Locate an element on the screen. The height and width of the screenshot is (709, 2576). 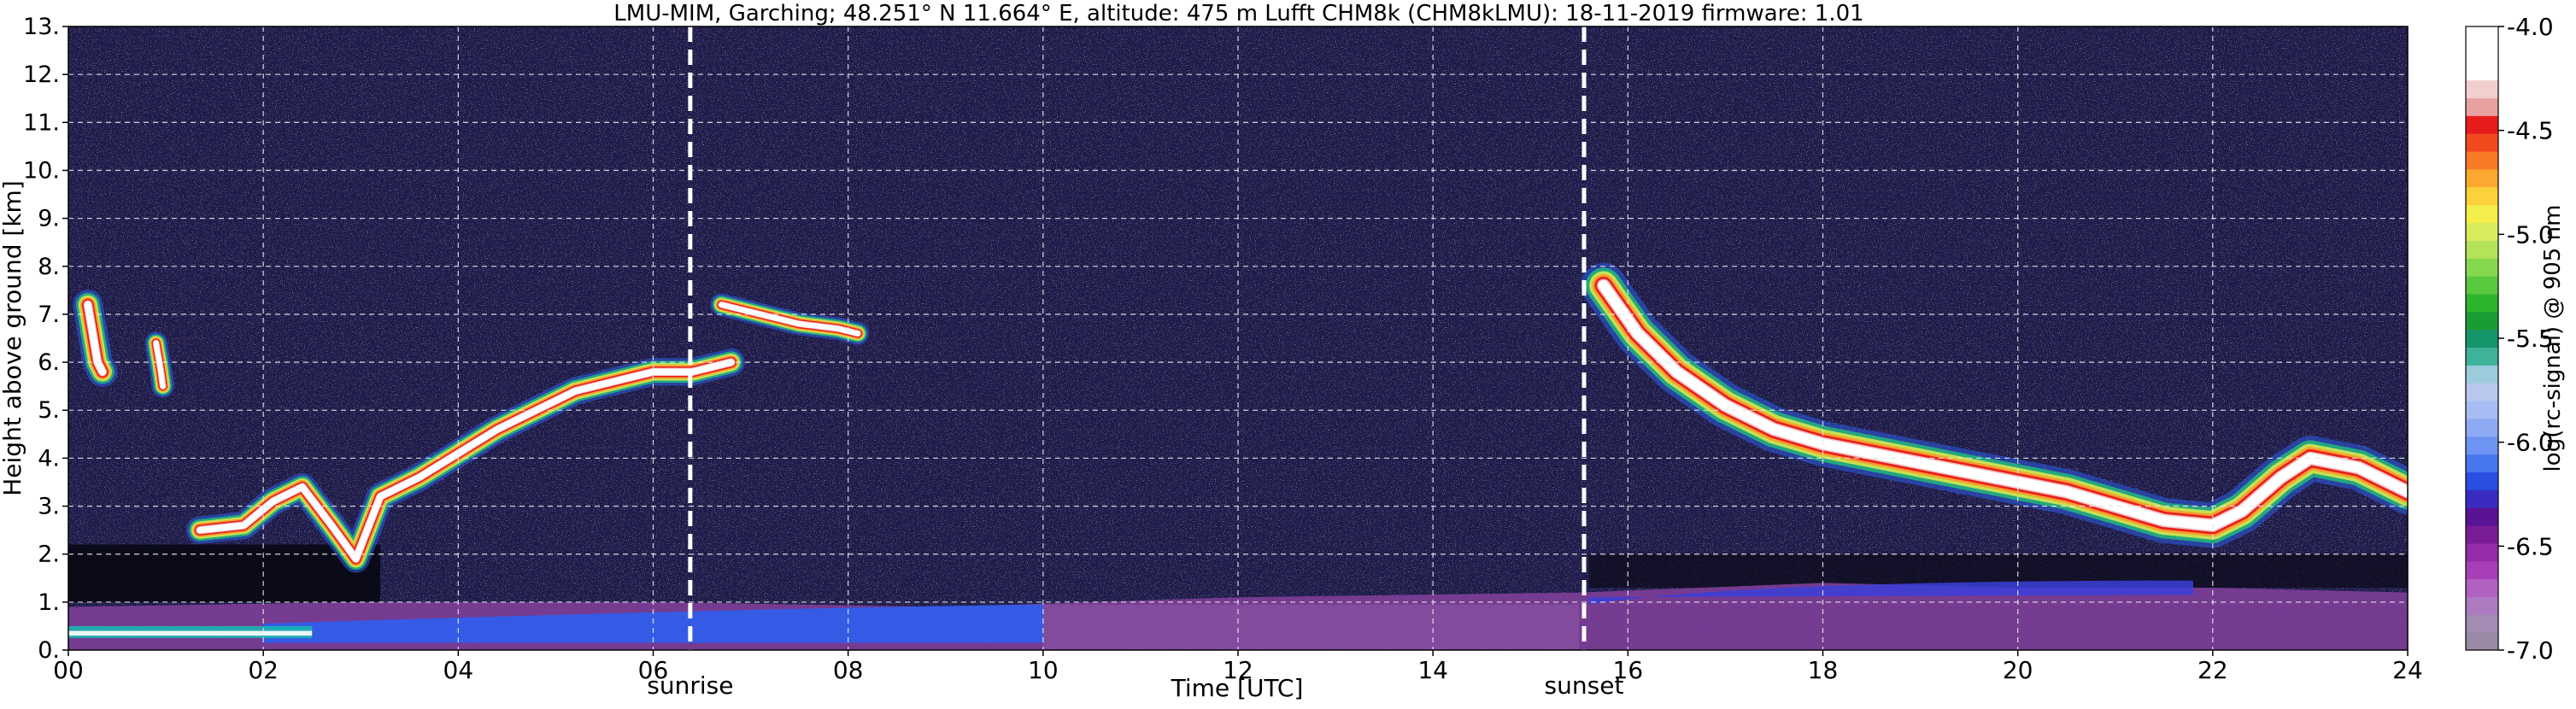
x-tick-label: 12 is located at coordinates (1238, 670).